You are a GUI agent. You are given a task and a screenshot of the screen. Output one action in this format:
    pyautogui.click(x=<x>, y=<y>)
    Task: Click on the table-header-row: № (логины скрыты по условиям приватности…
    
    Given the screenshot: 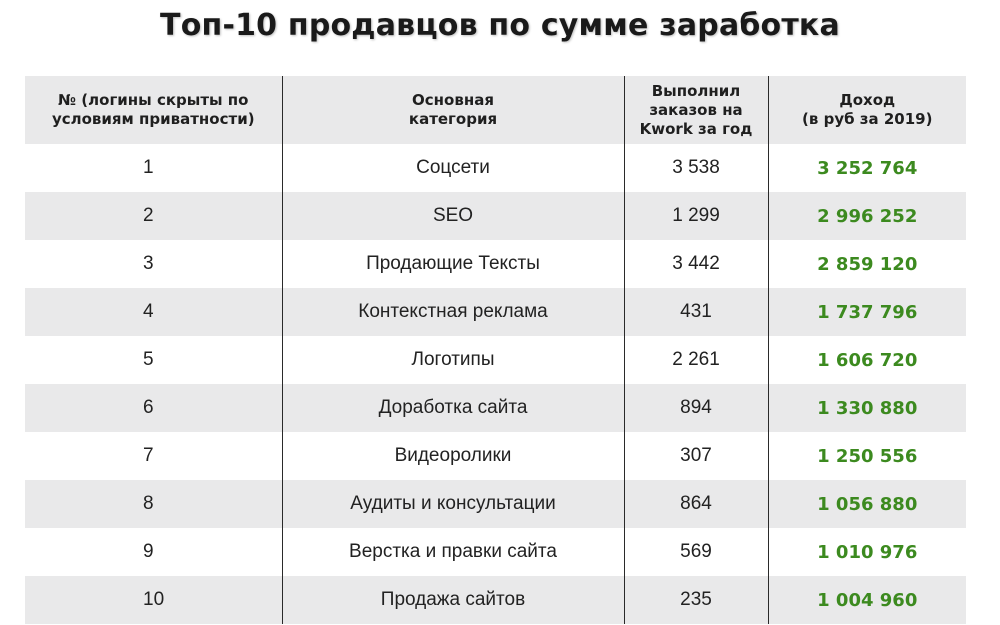 What is the action you would take?
    pyautogui.click(x=495, y=110)
    